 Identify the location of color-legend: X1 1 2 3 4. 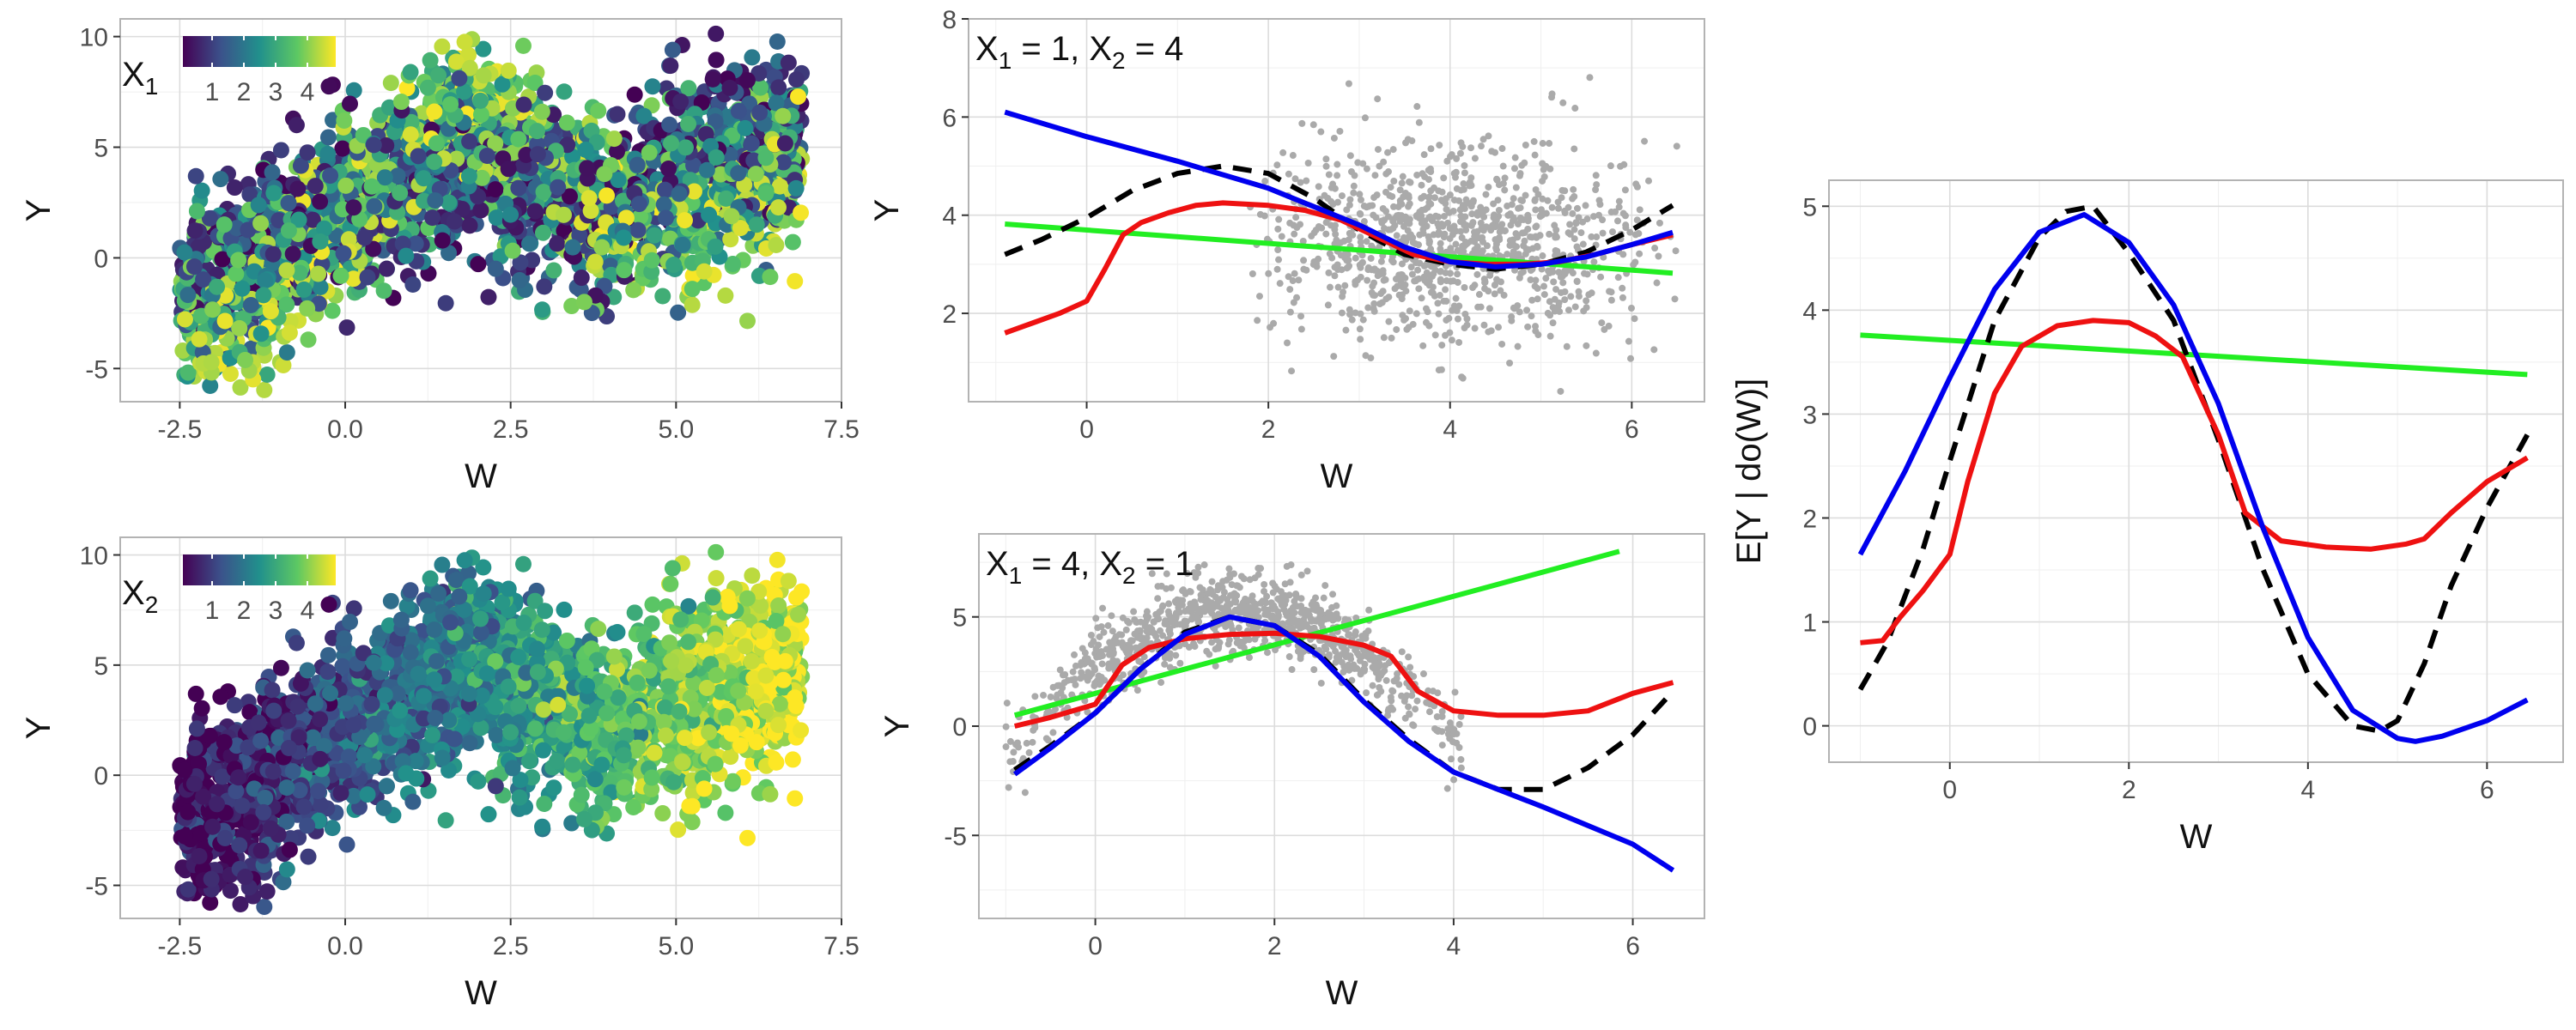
(229, 71).